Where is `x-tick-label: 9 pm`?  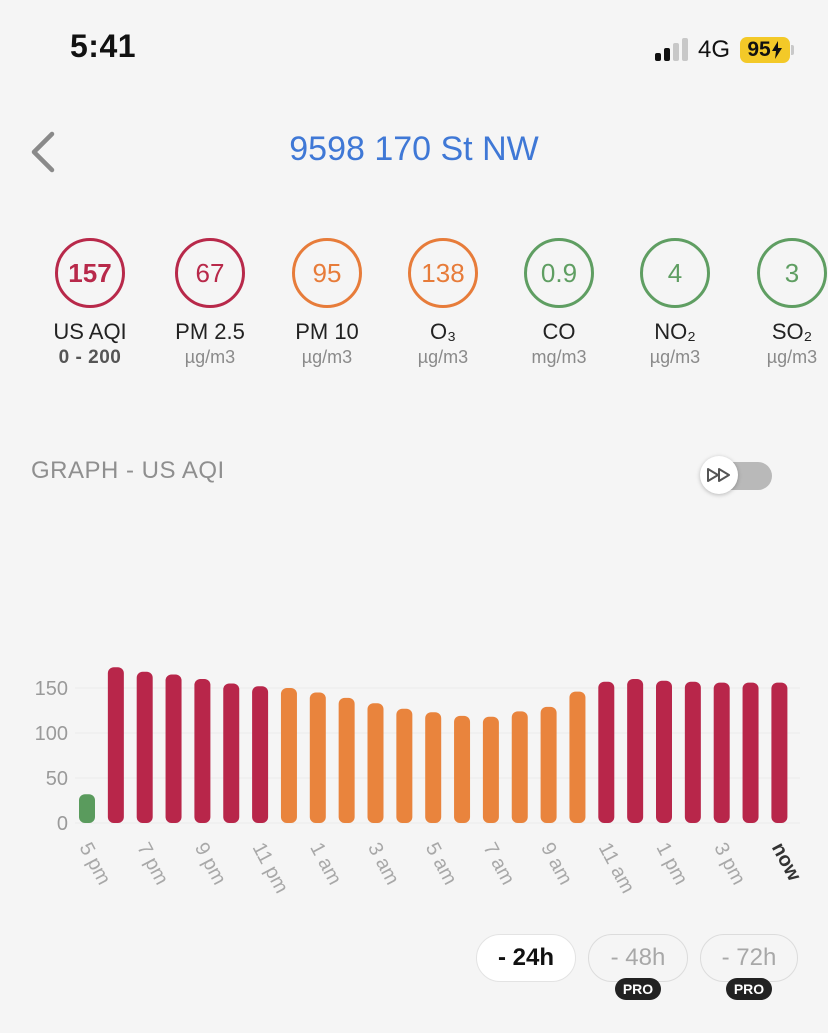 x-tick-label: 9 pm is located at coordinates (210, 864).